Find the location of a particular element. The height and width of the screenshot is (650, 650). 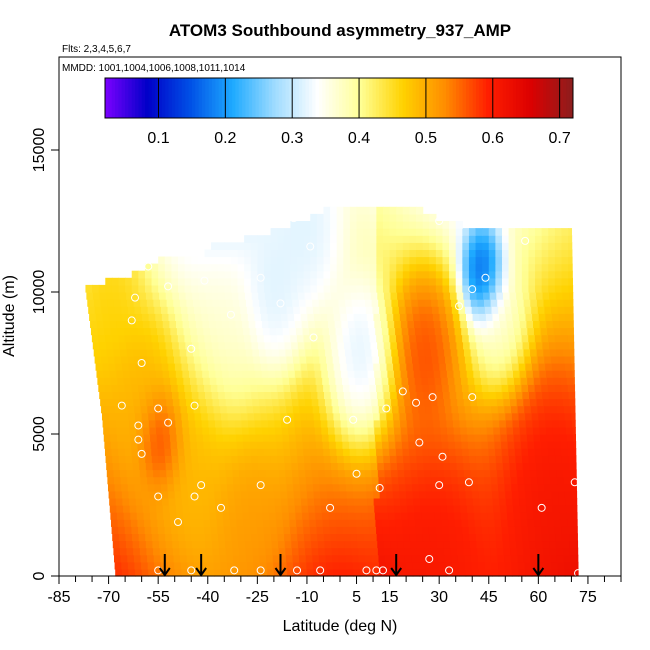

colorbar-tick-label: 0.5 is located at coordinates (426, 138).